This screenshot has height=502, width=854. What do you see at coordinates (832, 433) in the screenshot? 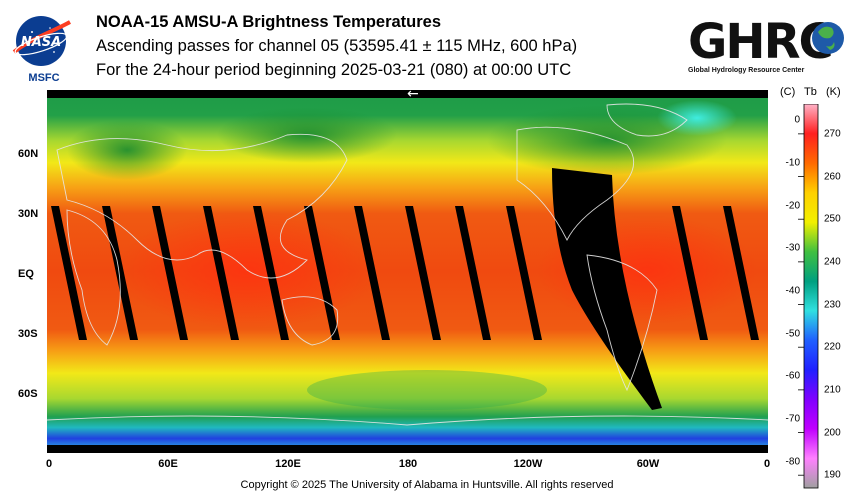
I see `colorbar-kelvin-label: 200` at bounding box center [832, 433].